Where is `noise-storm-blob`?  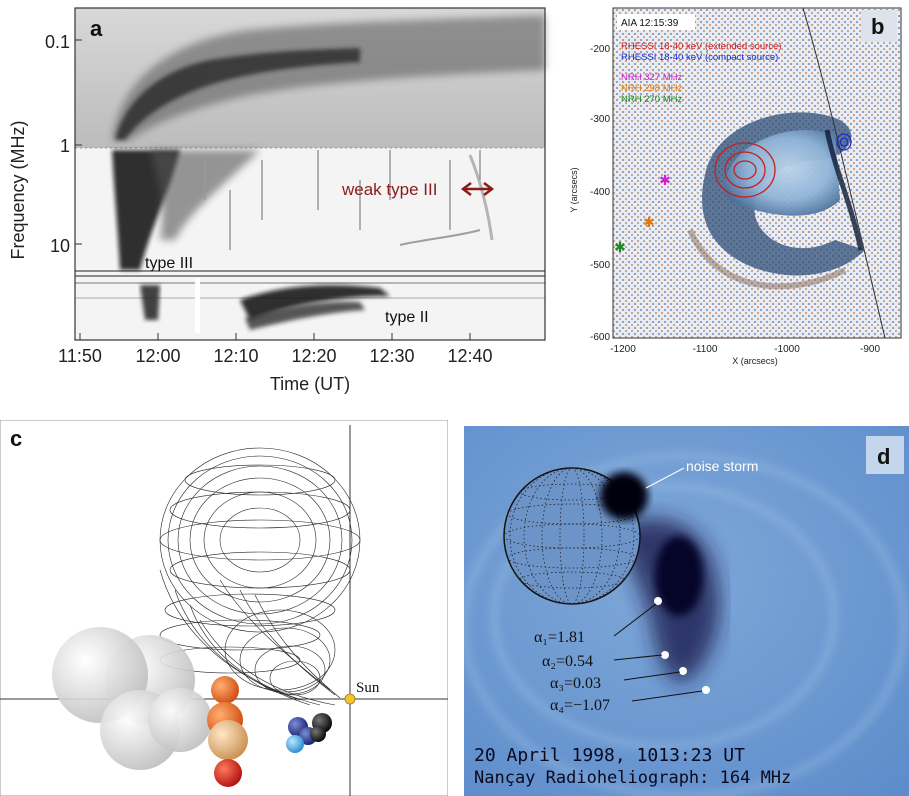
noise-storm-blob is located at coordinates (624, 496).